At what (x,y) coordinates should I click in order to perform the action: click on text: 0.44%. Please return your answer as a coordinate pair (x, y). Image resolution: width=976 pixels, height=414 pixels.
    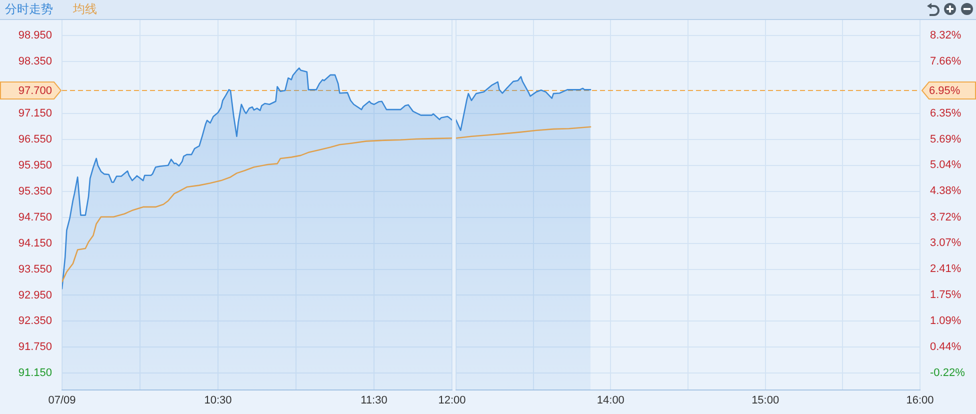
    Looking at the image, I should click on (946, 346).